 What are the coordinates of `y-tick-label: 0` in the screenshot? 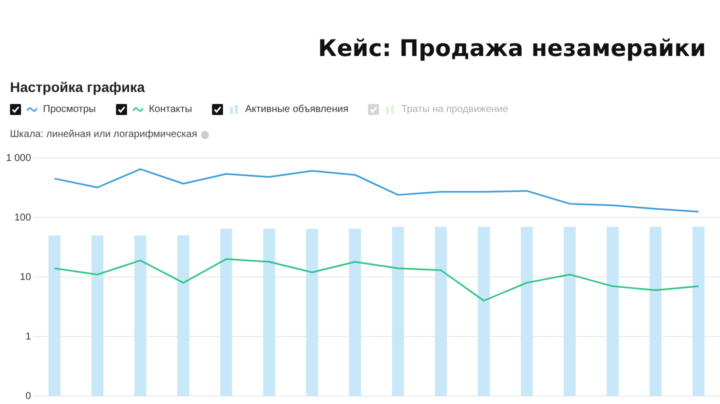 It's located at (28, 396).